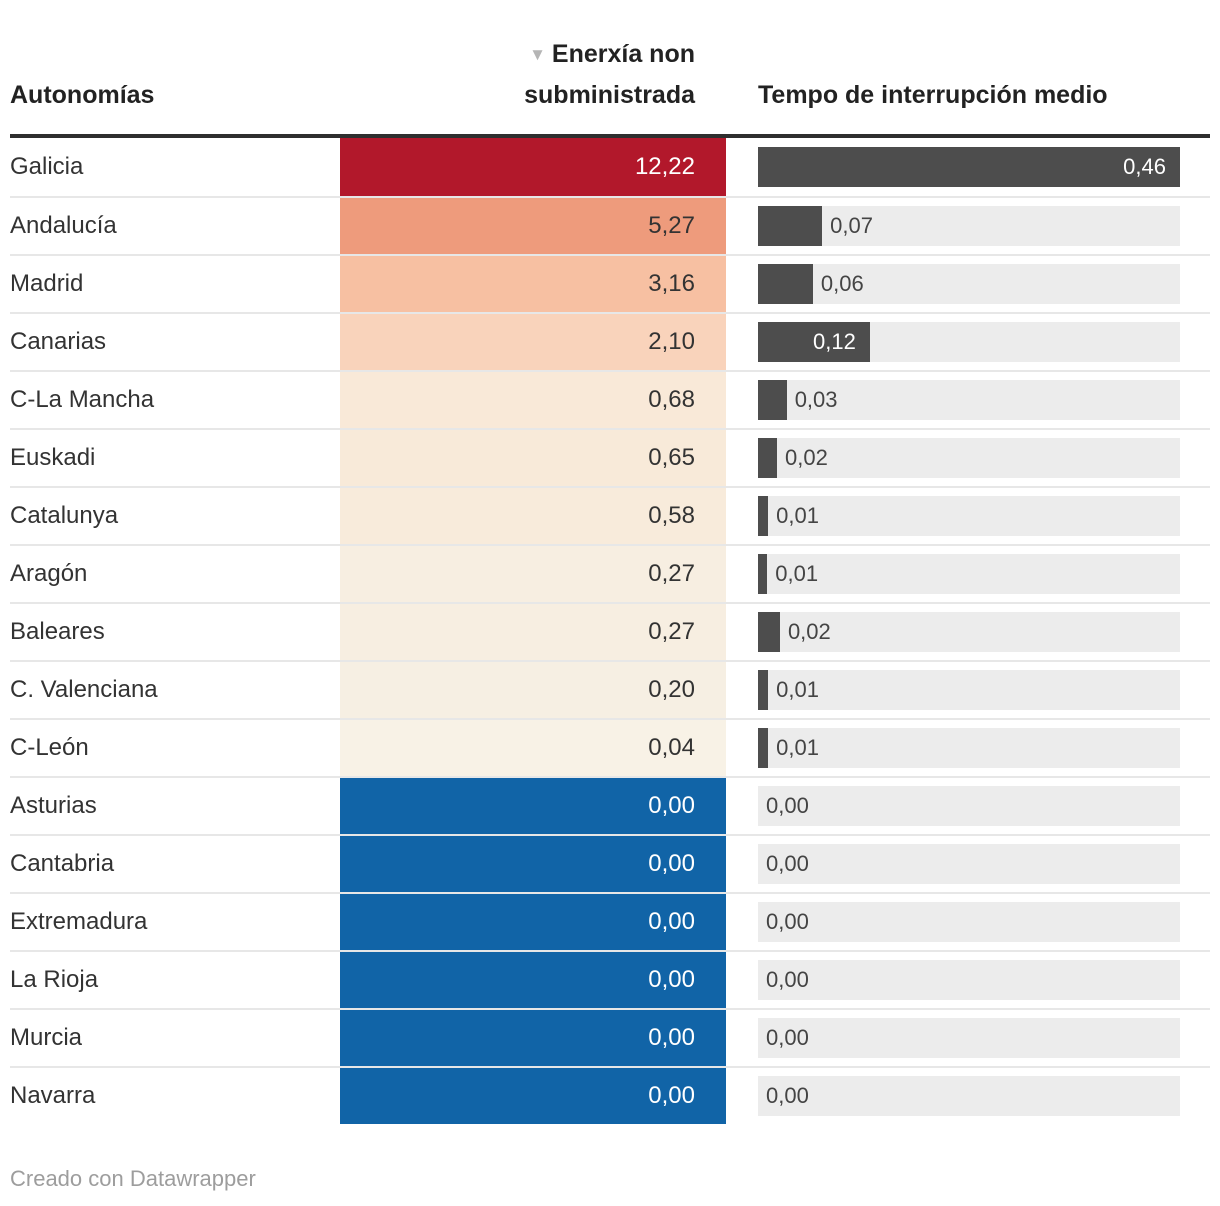 This screenshot has height=1206, width=1220. Describe the element at coordinates (79, 921) in the screenshot. I see `region-name: Extremadura` at that location.